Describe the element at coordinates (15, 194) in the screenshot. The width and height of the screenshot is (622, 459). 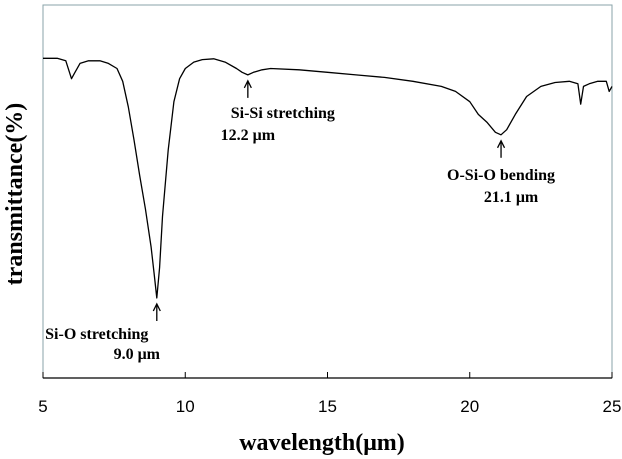
I see `y-axis-title: transmittance(%)` at that location.